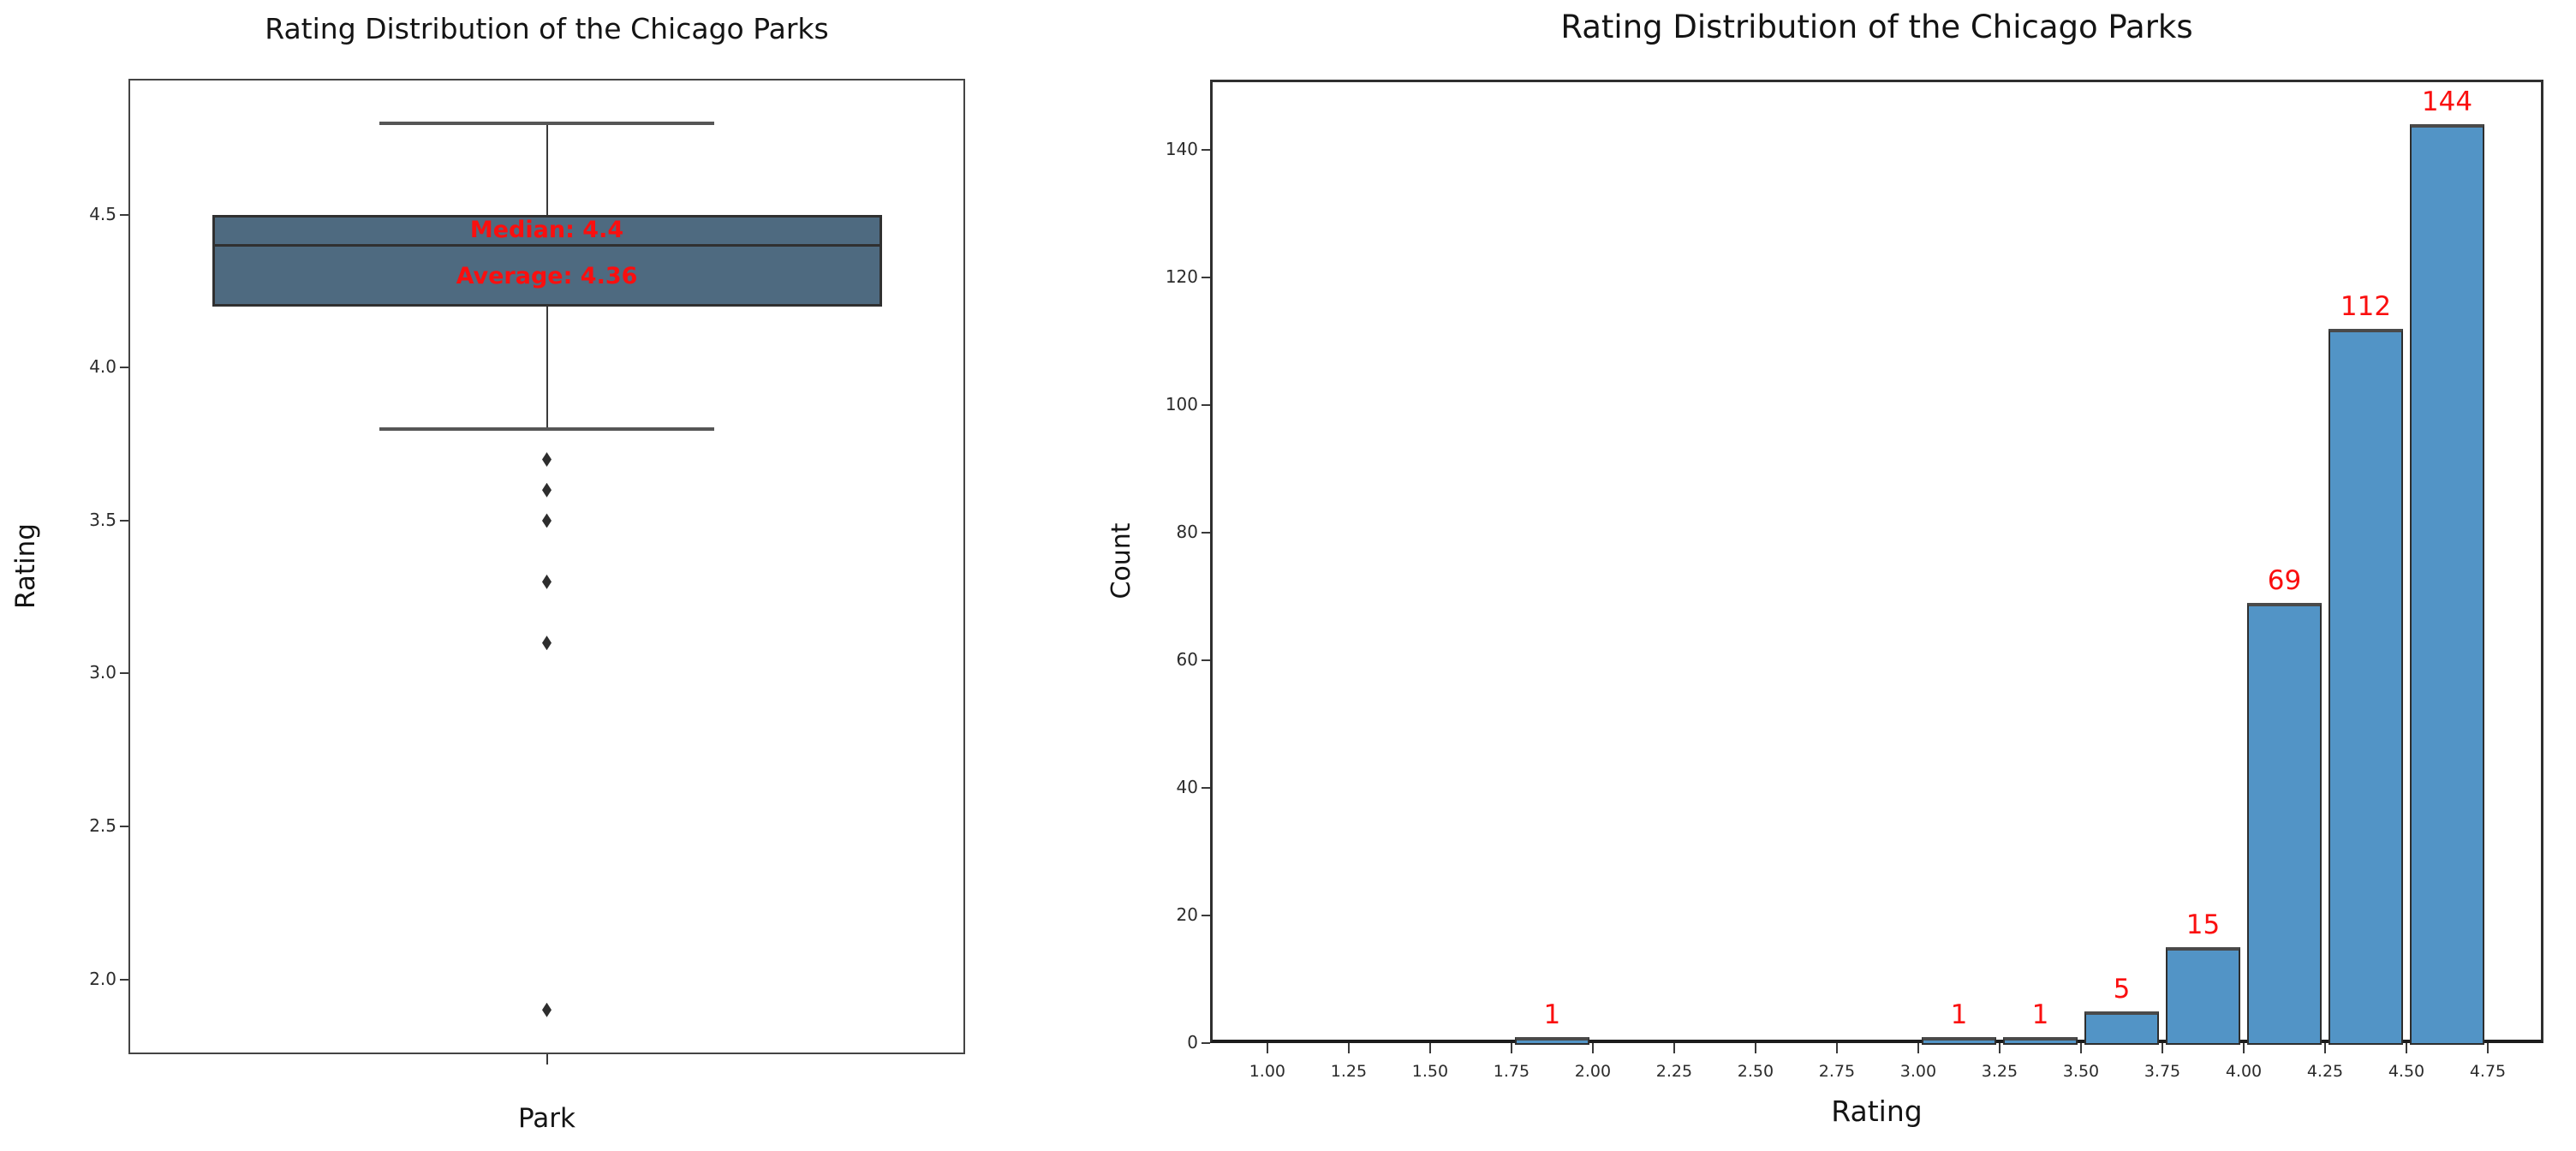  What do you see at coordinates (1187, 531) in the screenshot?
I see `y-tick-label: 80` at bounding box center [1187, 531].